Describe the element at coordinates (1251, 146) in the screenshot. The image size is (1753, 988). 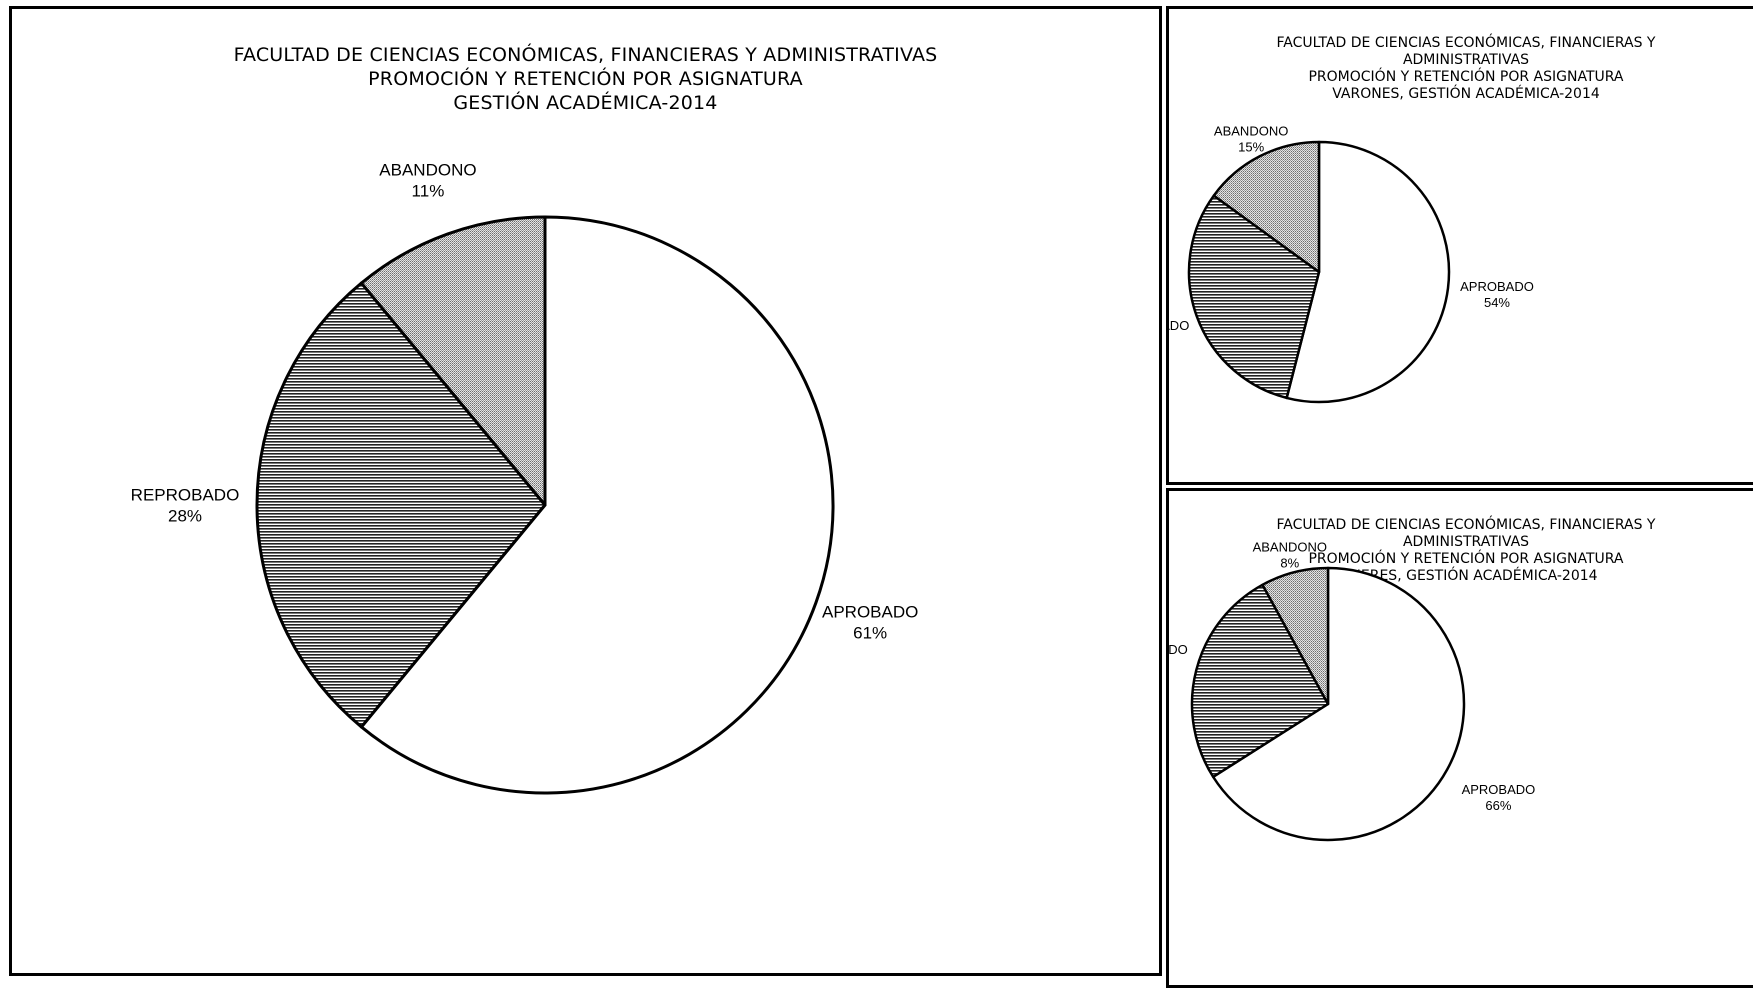
I see `slice-percent-abandono: 15%` at that location.